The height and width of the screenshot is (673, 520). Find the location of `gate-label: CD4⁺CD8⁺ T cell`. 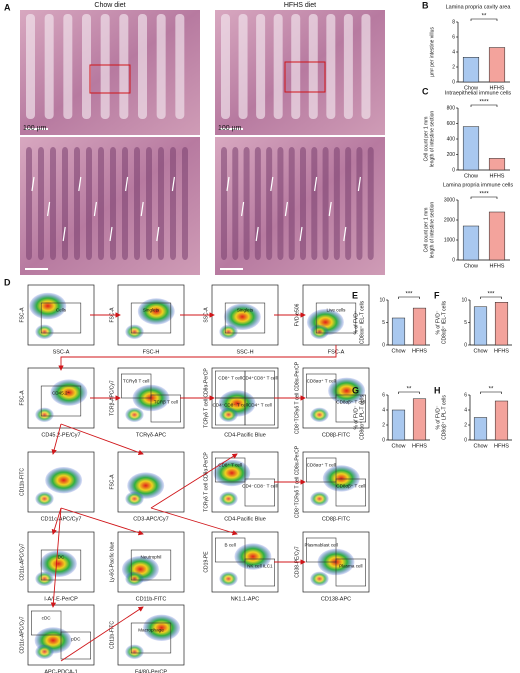

gate-label: CD4⁺CD8⁺ T cell is located at coordinates (259, 377).